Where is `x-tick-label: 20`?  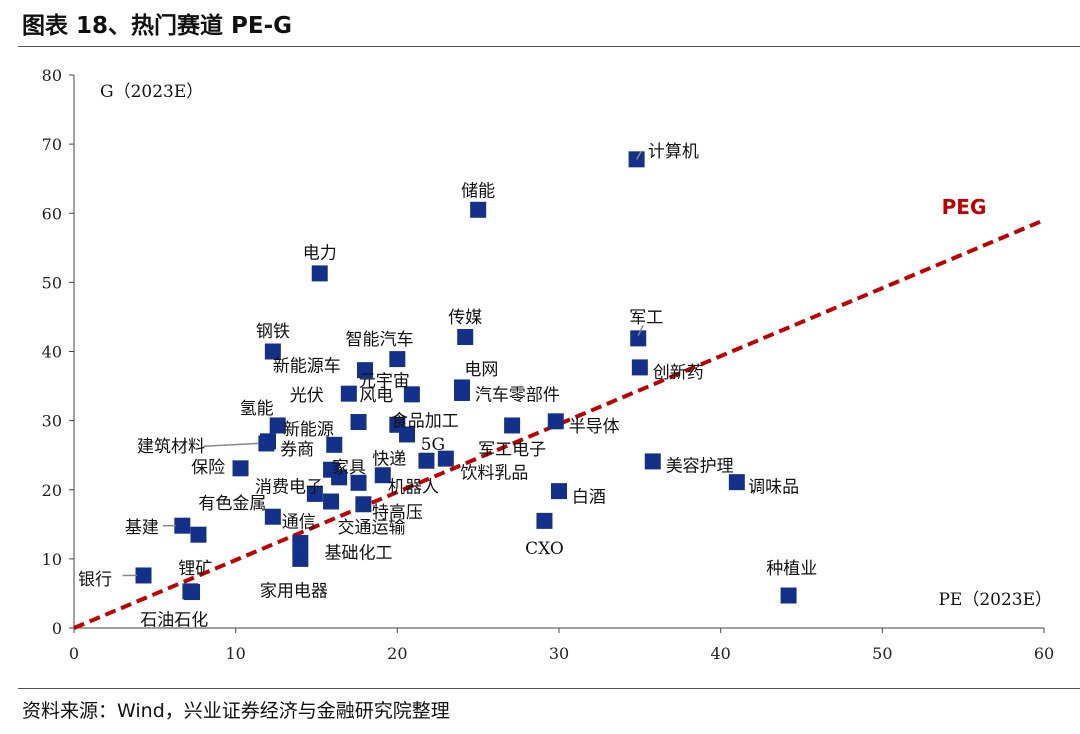
x-tick-label: 20 is located at coordinates (397, 653).